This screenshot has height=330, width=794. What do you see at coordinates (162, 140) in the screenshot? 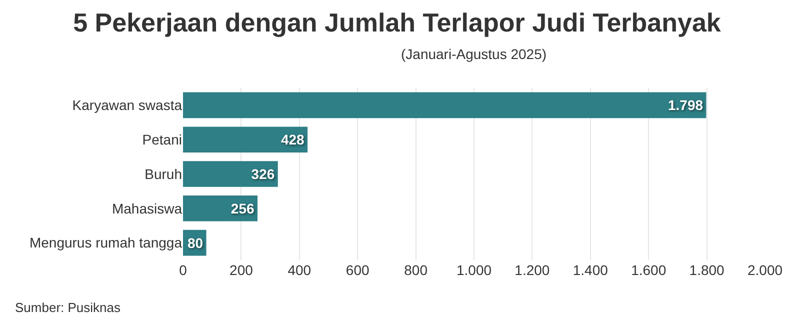
I see `y-tick-label: Petani` at bounding box center [162, 140].